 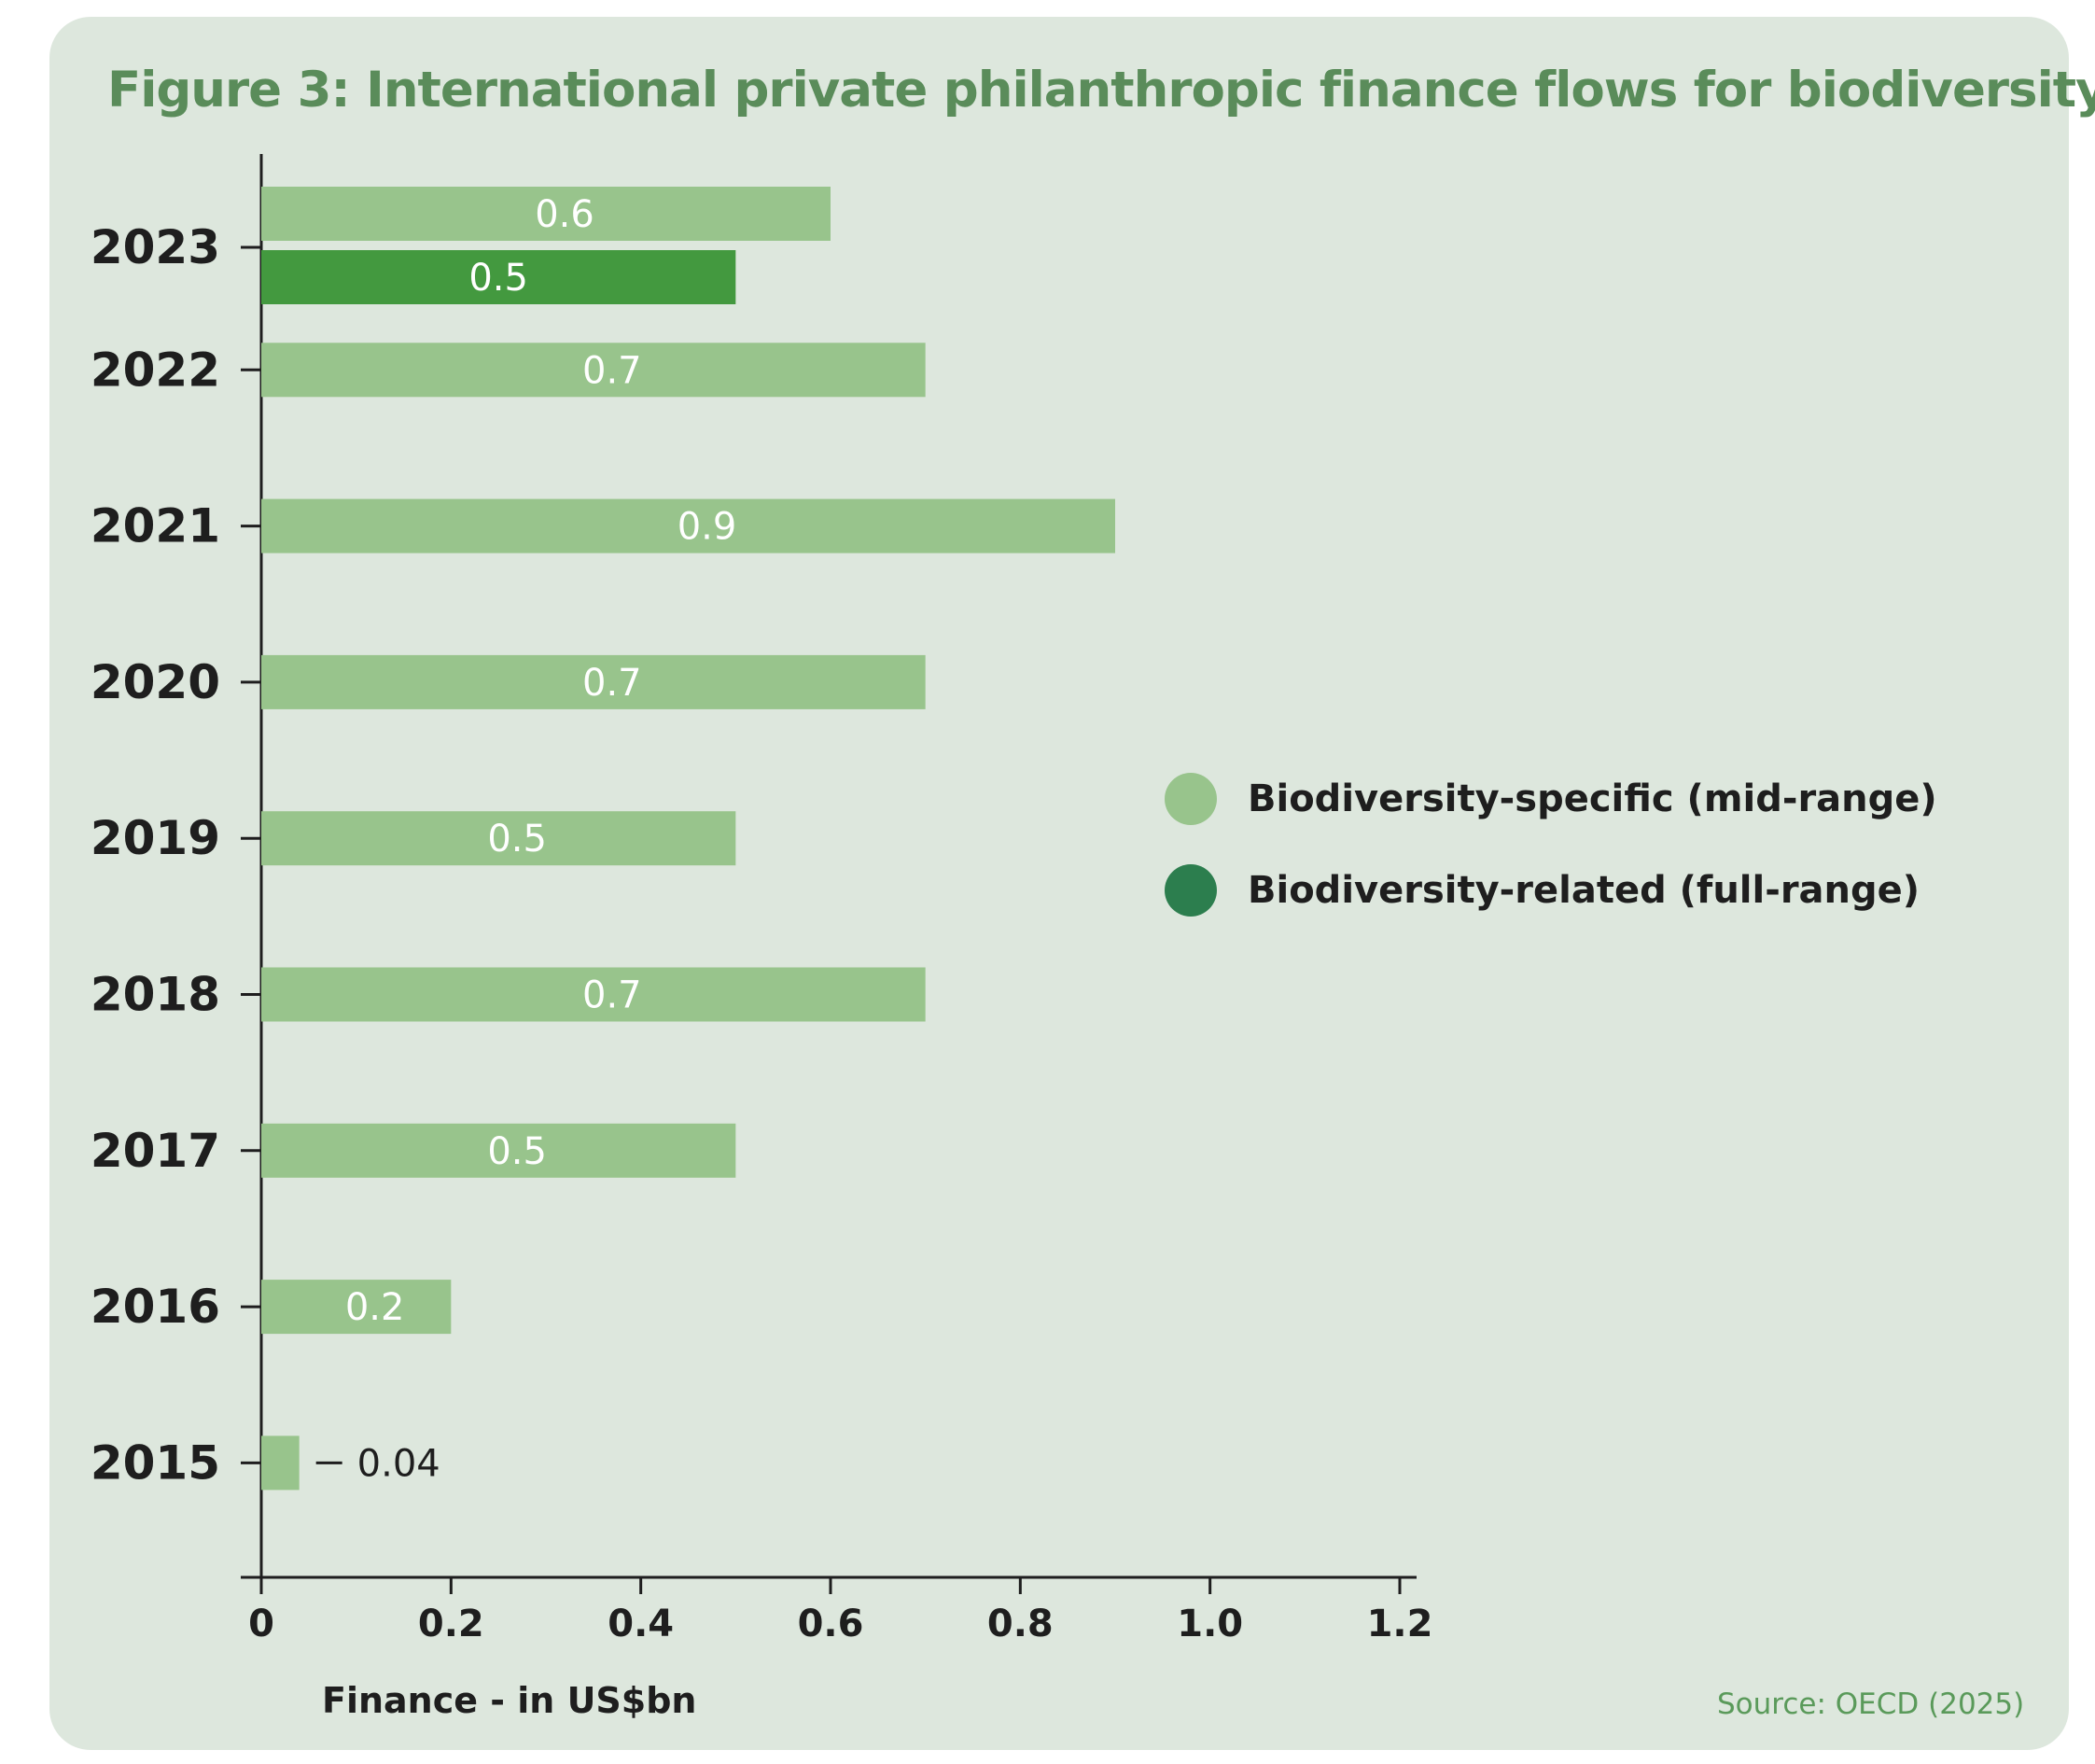 I want to click on y-tick-label: 2022, so click(x=155, y=370).